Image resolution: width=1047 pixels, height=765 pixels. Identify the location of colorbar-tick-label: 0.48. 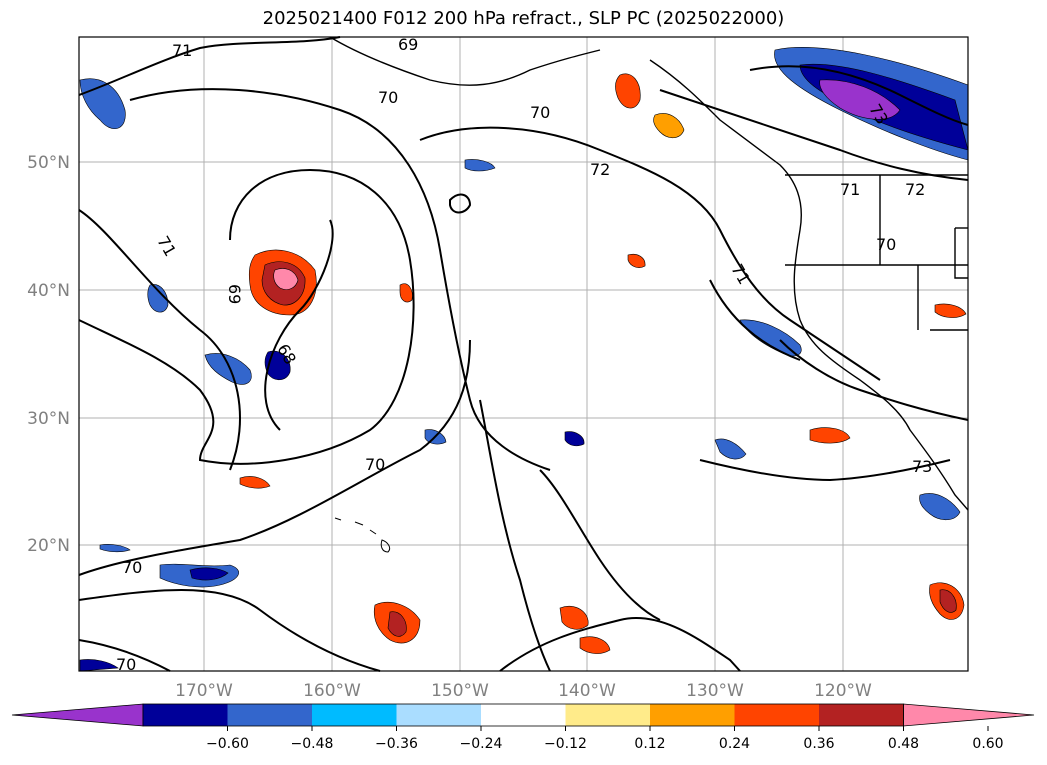
(903, 744).